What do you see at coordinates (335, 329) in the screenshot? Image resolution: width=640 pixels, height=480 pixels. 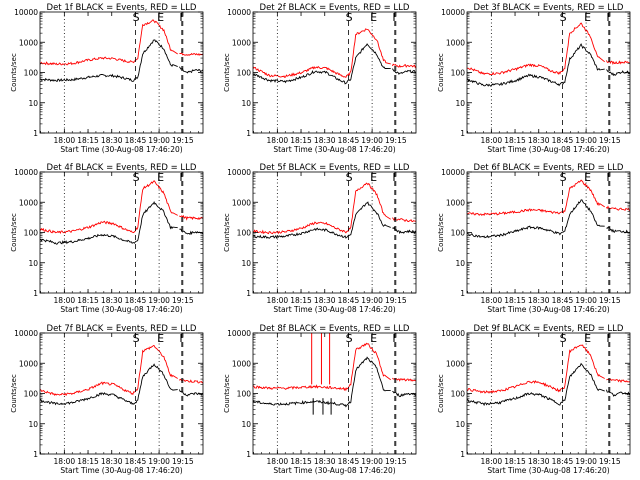 I see `chart-title: Det 8f BLACK = Events, RED = LLD` at bounding box center [335, 329].